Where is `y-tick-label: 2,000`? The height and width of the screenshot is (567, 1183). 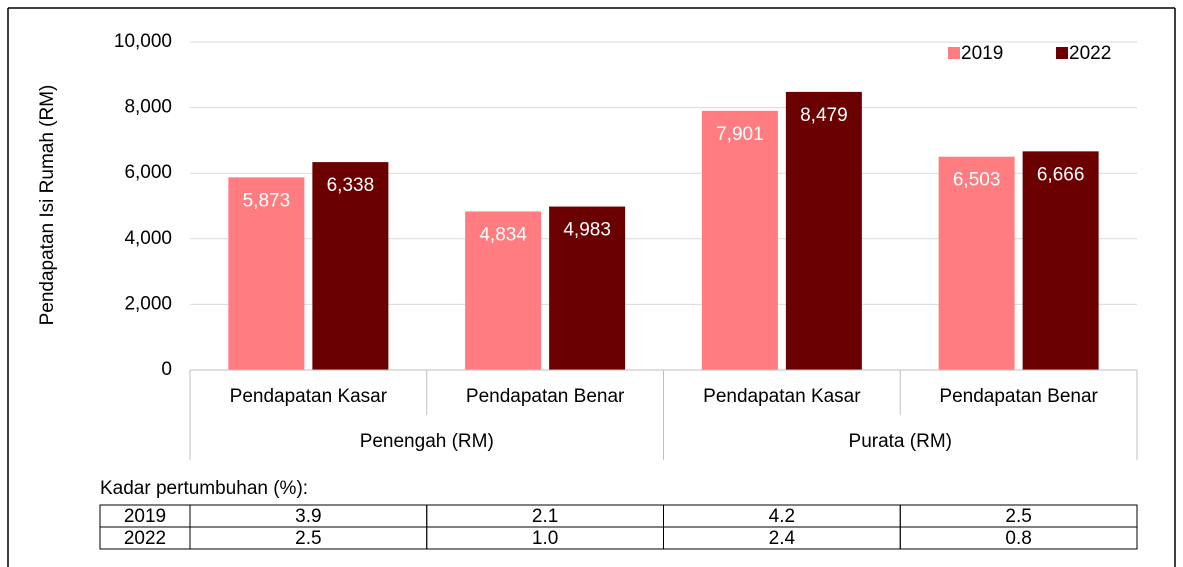 y-tick-label: 2,000 is located at coordinates (148, 303).